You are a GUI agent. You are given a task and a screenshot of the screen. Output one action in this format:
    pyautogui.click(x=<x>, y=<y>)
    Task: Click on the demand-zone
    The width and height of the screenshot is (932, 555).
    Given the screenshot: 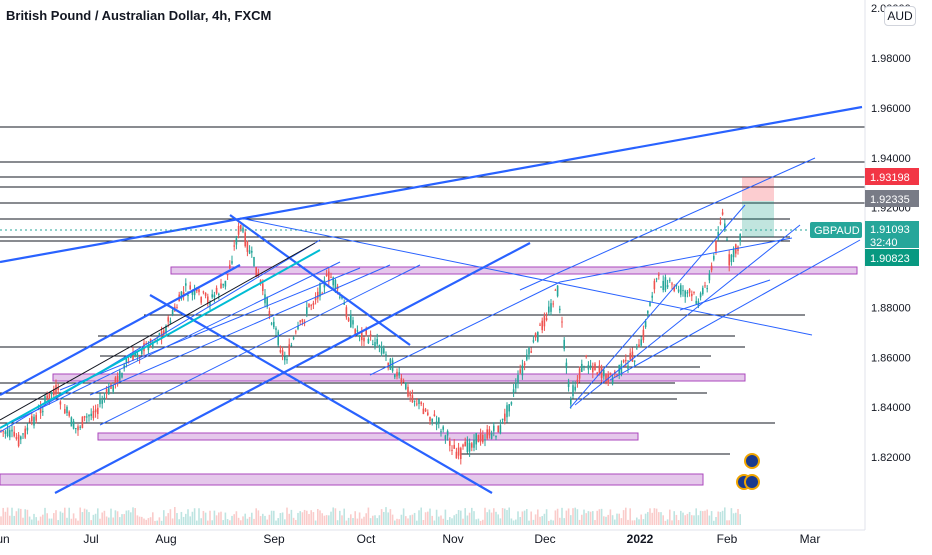 What is the action you would take?
    pyautogui.click(x=368, y=436)
    